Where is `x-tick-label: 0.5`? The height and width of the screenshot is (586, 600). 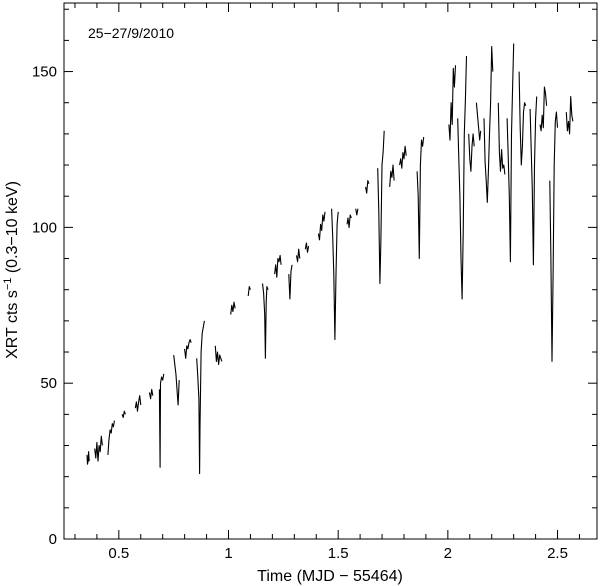
x-tick-label: 0.5 is located at coordinates (118, 553).